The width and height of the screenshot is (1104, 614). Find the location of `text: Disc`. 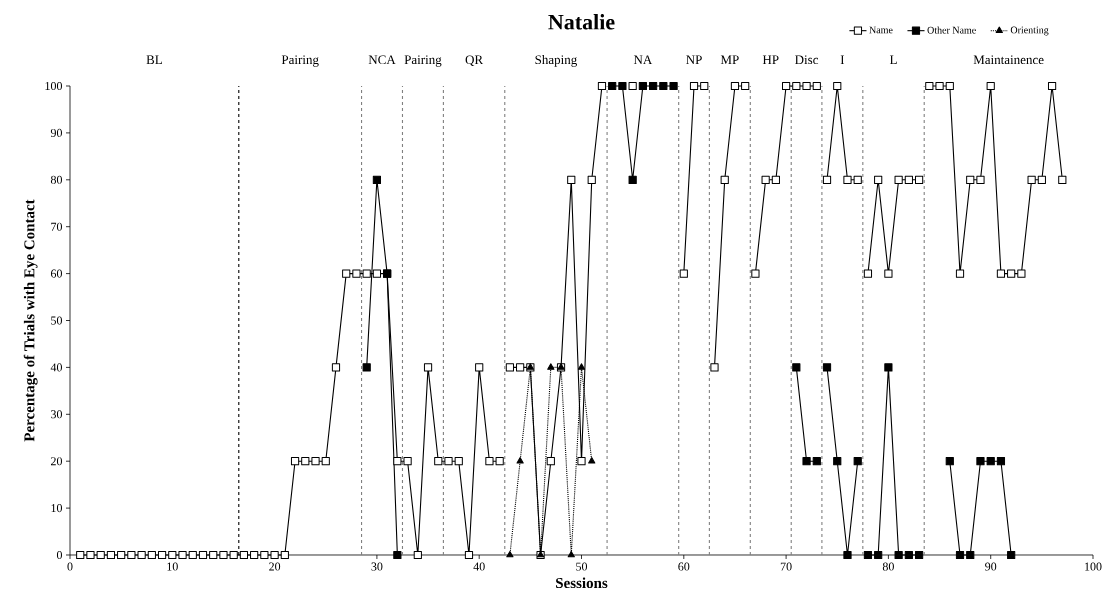

text: Disc is located at coordinates (807, 60).